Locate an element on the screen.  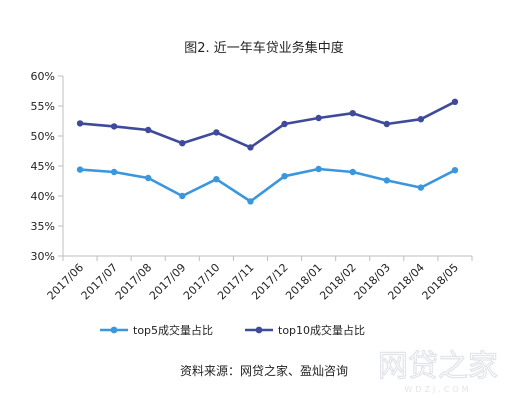
legend-label: top10成交量占比 is located at coordinates (321, 330).